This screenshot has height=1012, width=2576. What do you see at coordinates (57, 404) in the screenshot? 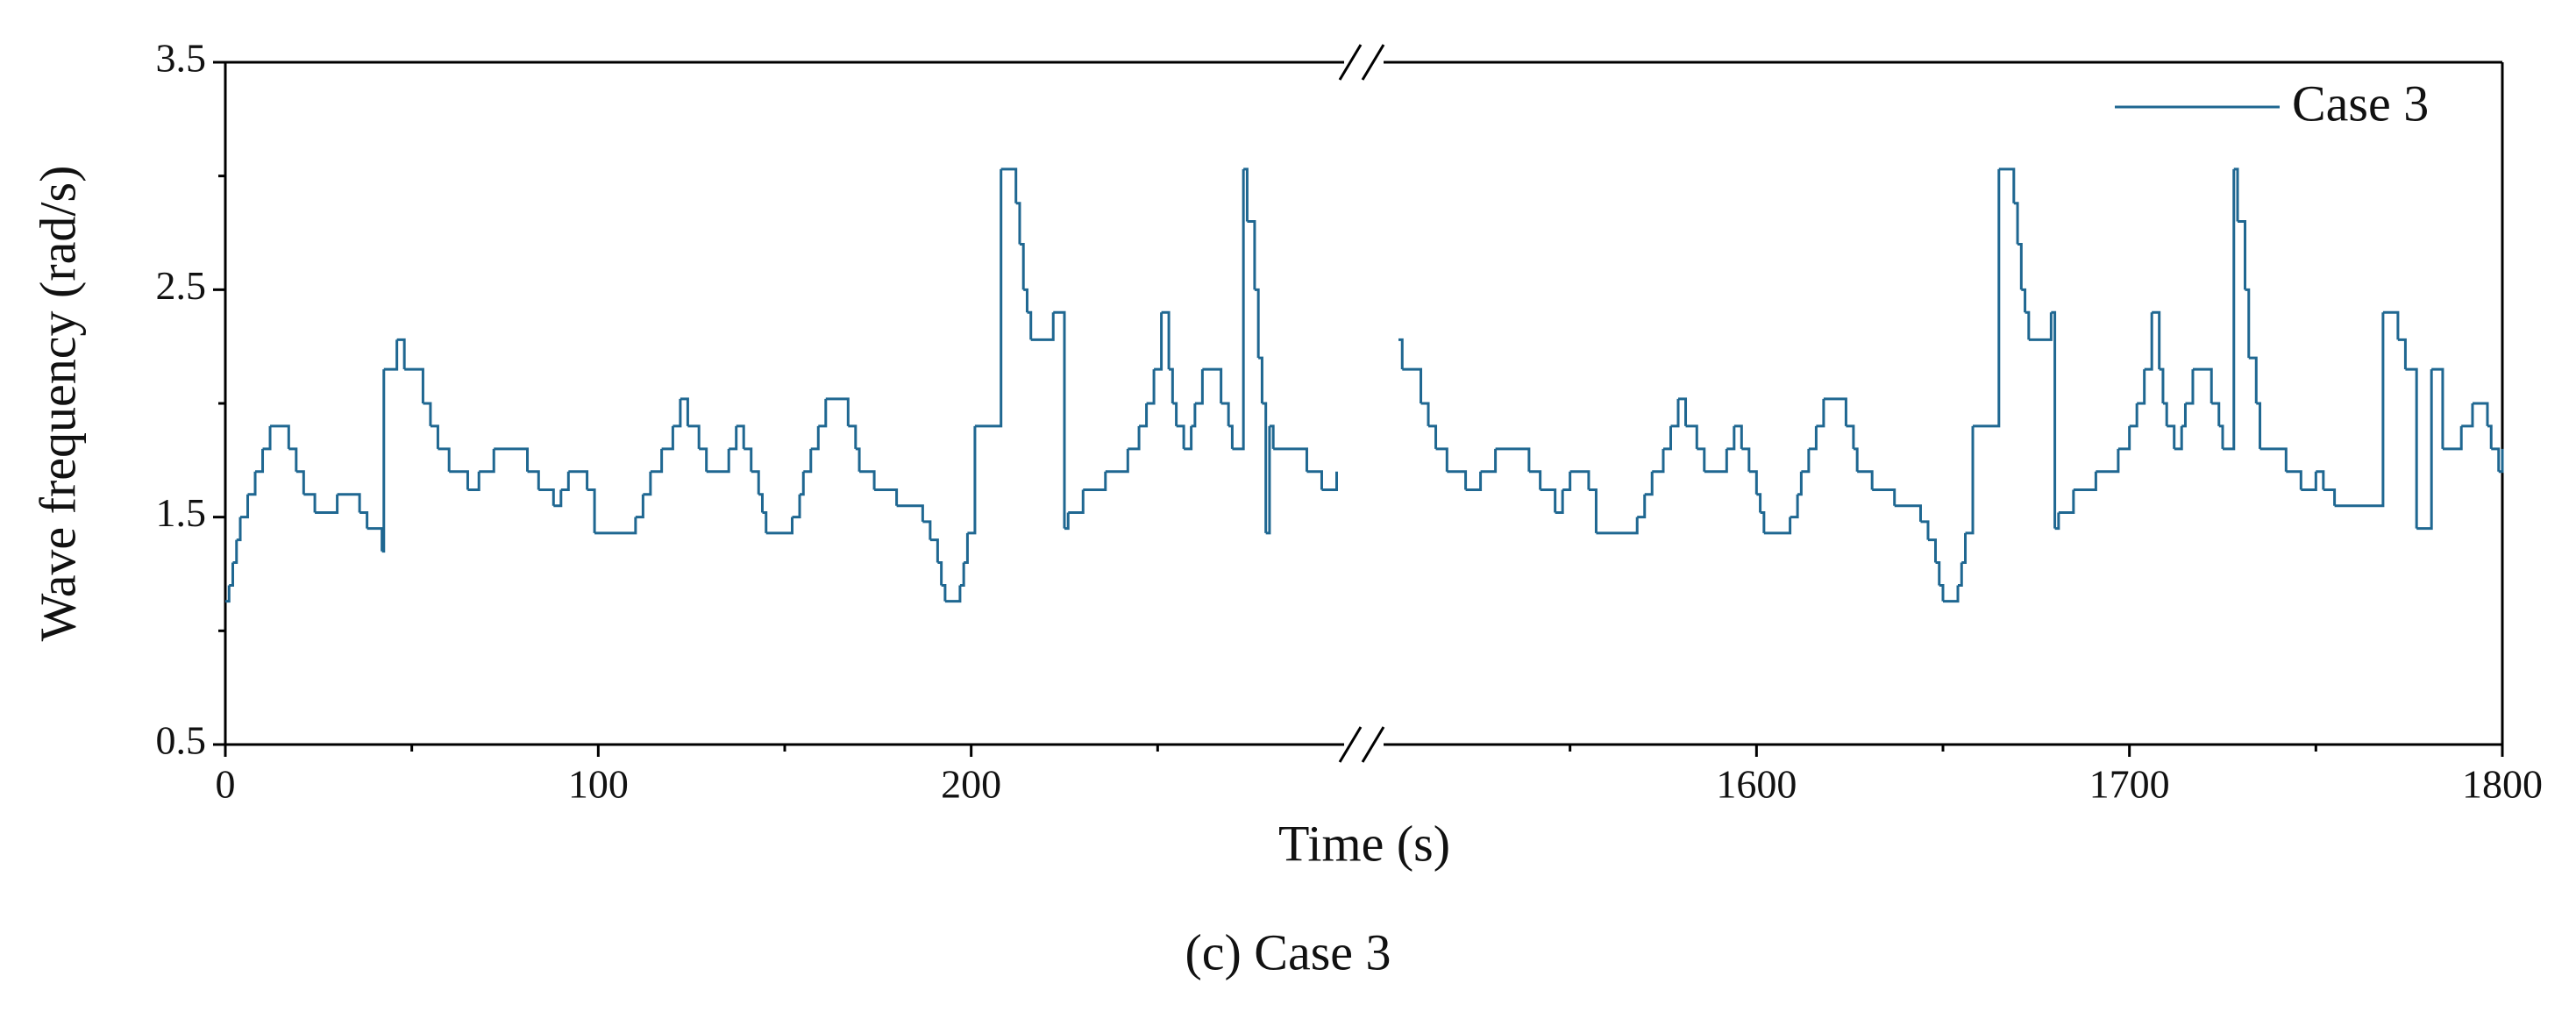
I see `y-axis-label: Wave frequency (rad/s)` at bounding box center [57, 404].